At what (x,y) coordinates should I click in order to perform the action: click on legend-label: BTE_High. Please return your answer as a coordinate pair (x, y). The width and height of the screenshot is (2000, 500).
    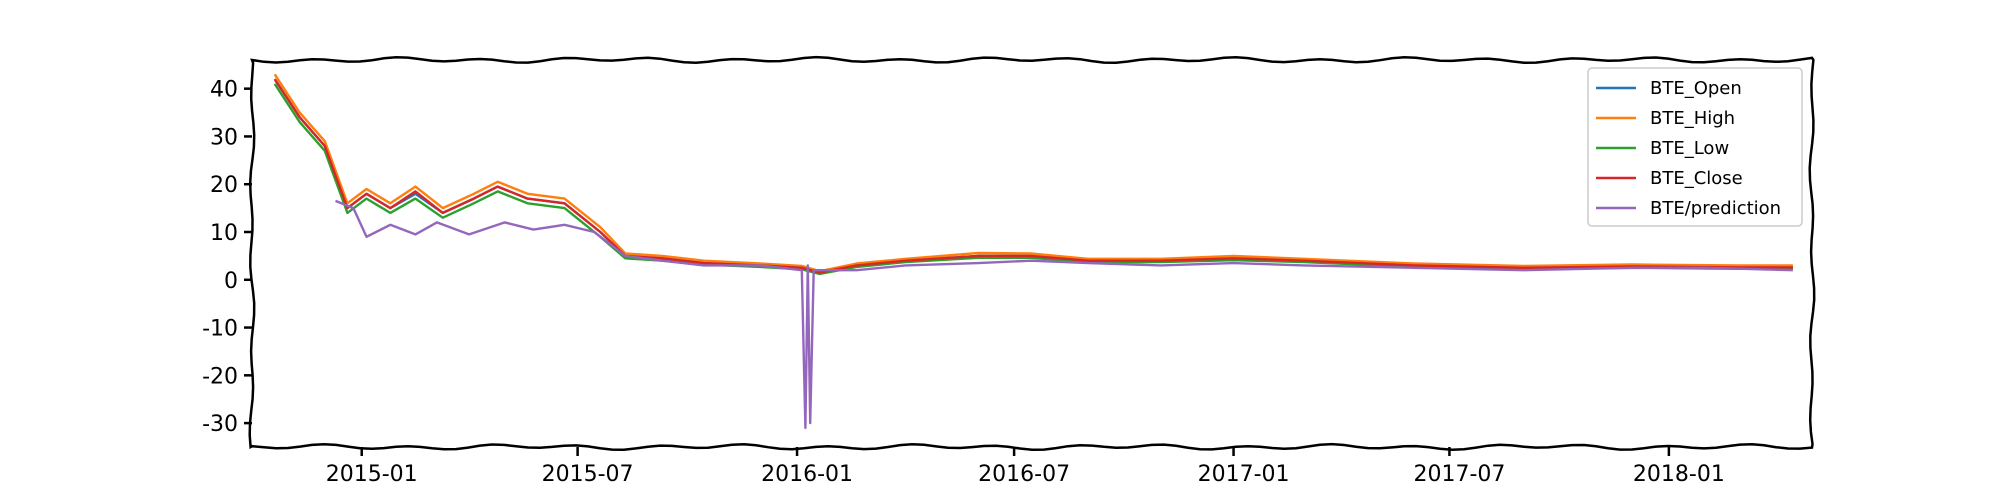
    Looking at the image, I should click on (1692, 118).